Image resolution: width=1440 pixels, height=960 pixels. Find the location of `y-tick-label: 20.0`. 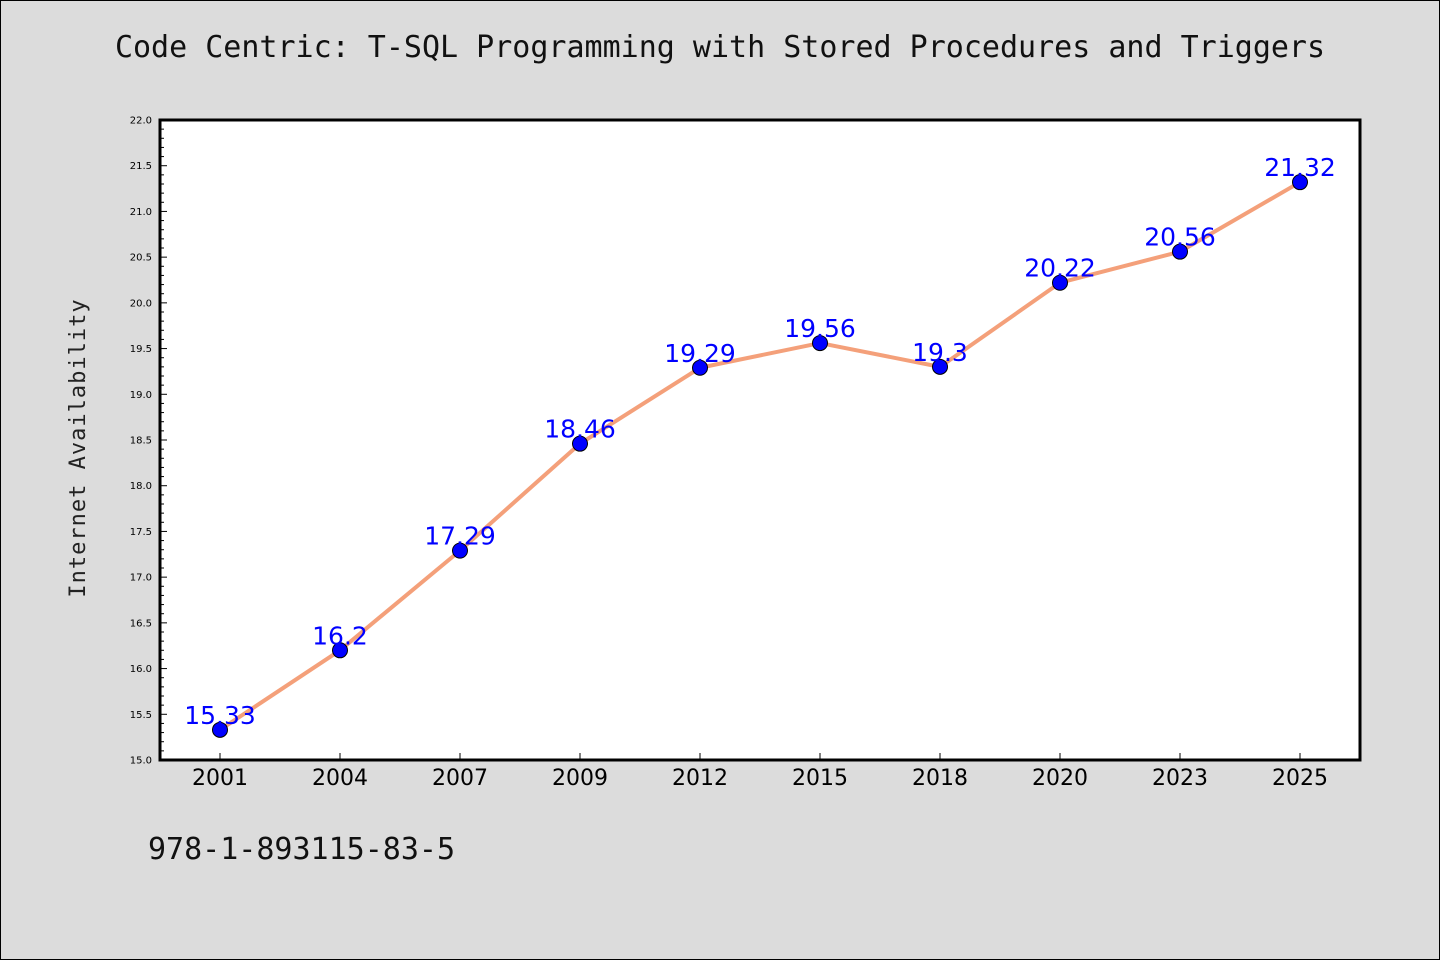

y-tick-label: 20.0 is located at coordinates (141, 303).